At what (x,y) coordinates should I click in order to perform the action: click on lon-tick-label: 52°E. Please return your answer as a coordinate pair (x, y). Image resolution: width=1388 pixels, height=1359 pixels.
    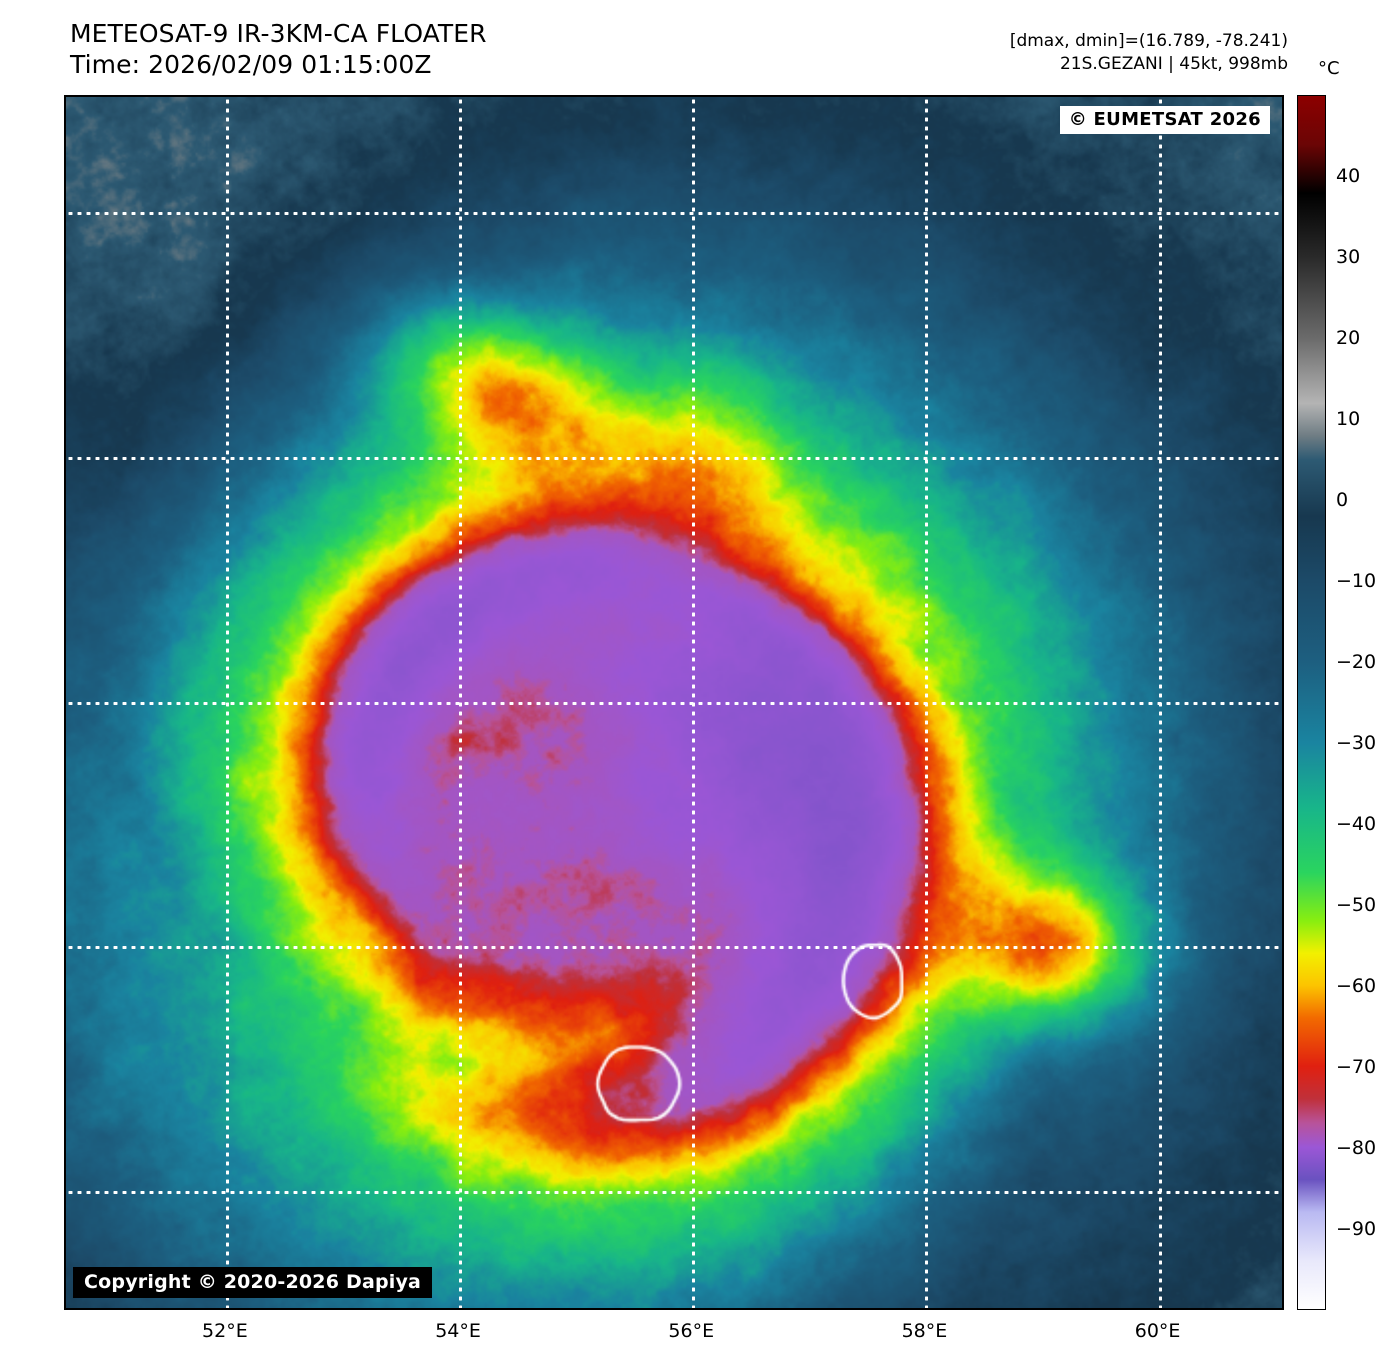
    Looking at the image, I should click on (225, 1331).